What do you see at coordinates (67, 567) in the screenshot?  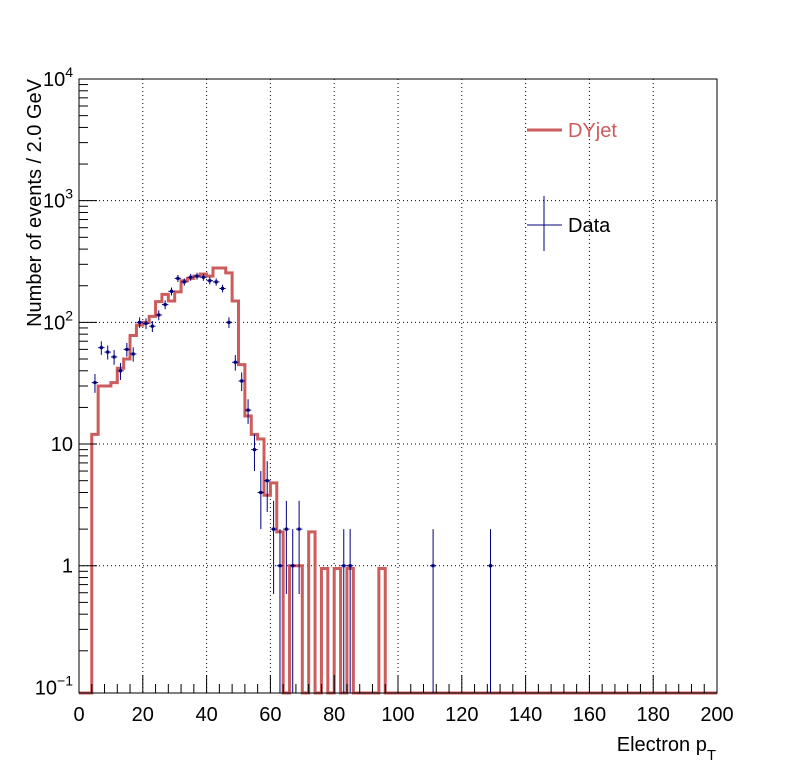 I see `y-tick-label: 1` at bounding box center [67, 567].